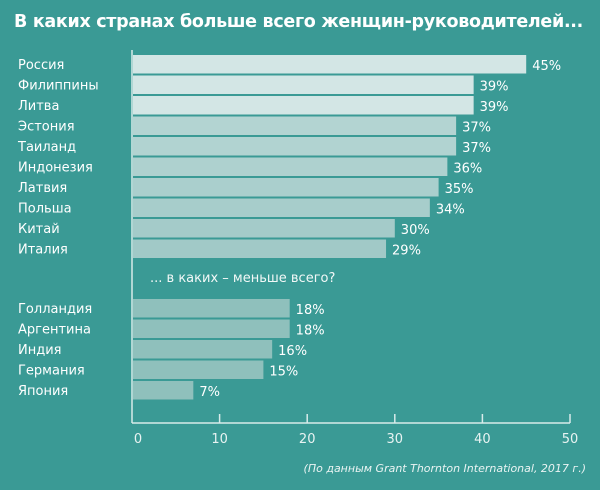  I want to click on category-label: Латвия, so click(42, 188).